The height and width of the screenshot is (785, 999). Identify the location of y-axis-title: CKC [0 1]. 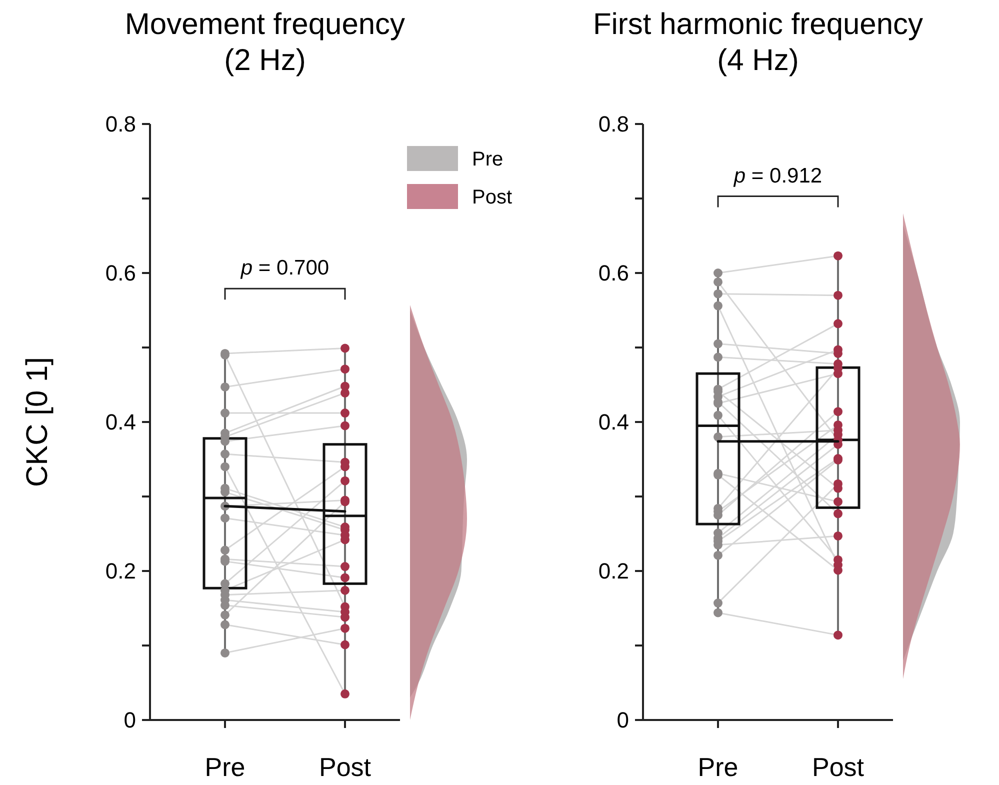
(37, 422).